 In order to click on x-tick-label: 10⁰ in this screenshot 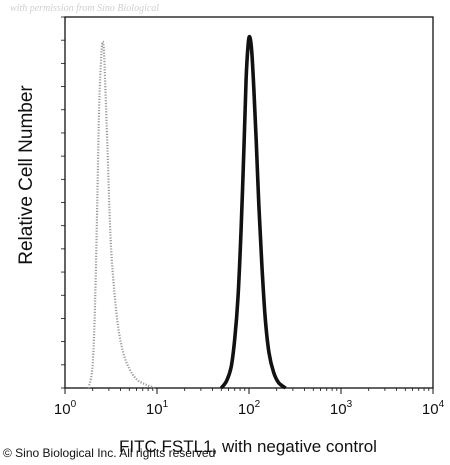, I will do `click(65, 408)`.